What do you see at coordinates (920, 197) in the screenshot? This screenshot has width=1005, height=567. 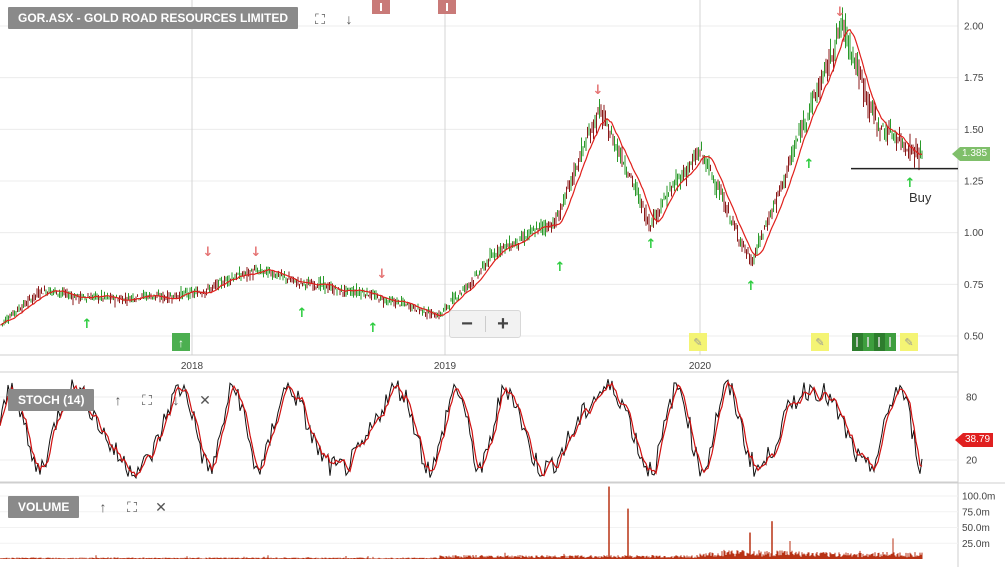 I see `buy-annotation: Buy` at bounding box center [920, 197].